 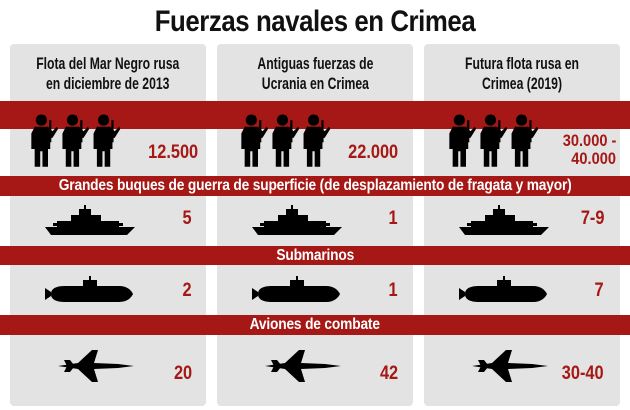 What do you see at coordinates (315, 64) in the screenshot?
I see `heading-line: Antiguas fuerzas de` at bounding box center [315, 64].